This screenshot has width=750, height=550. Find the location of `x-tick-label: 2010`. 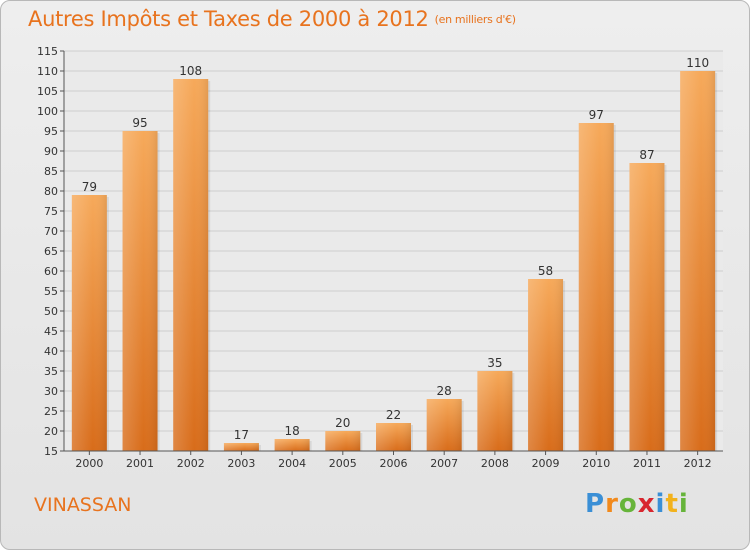

x-tick-label: 2010 is located at coordinates (596, 463).